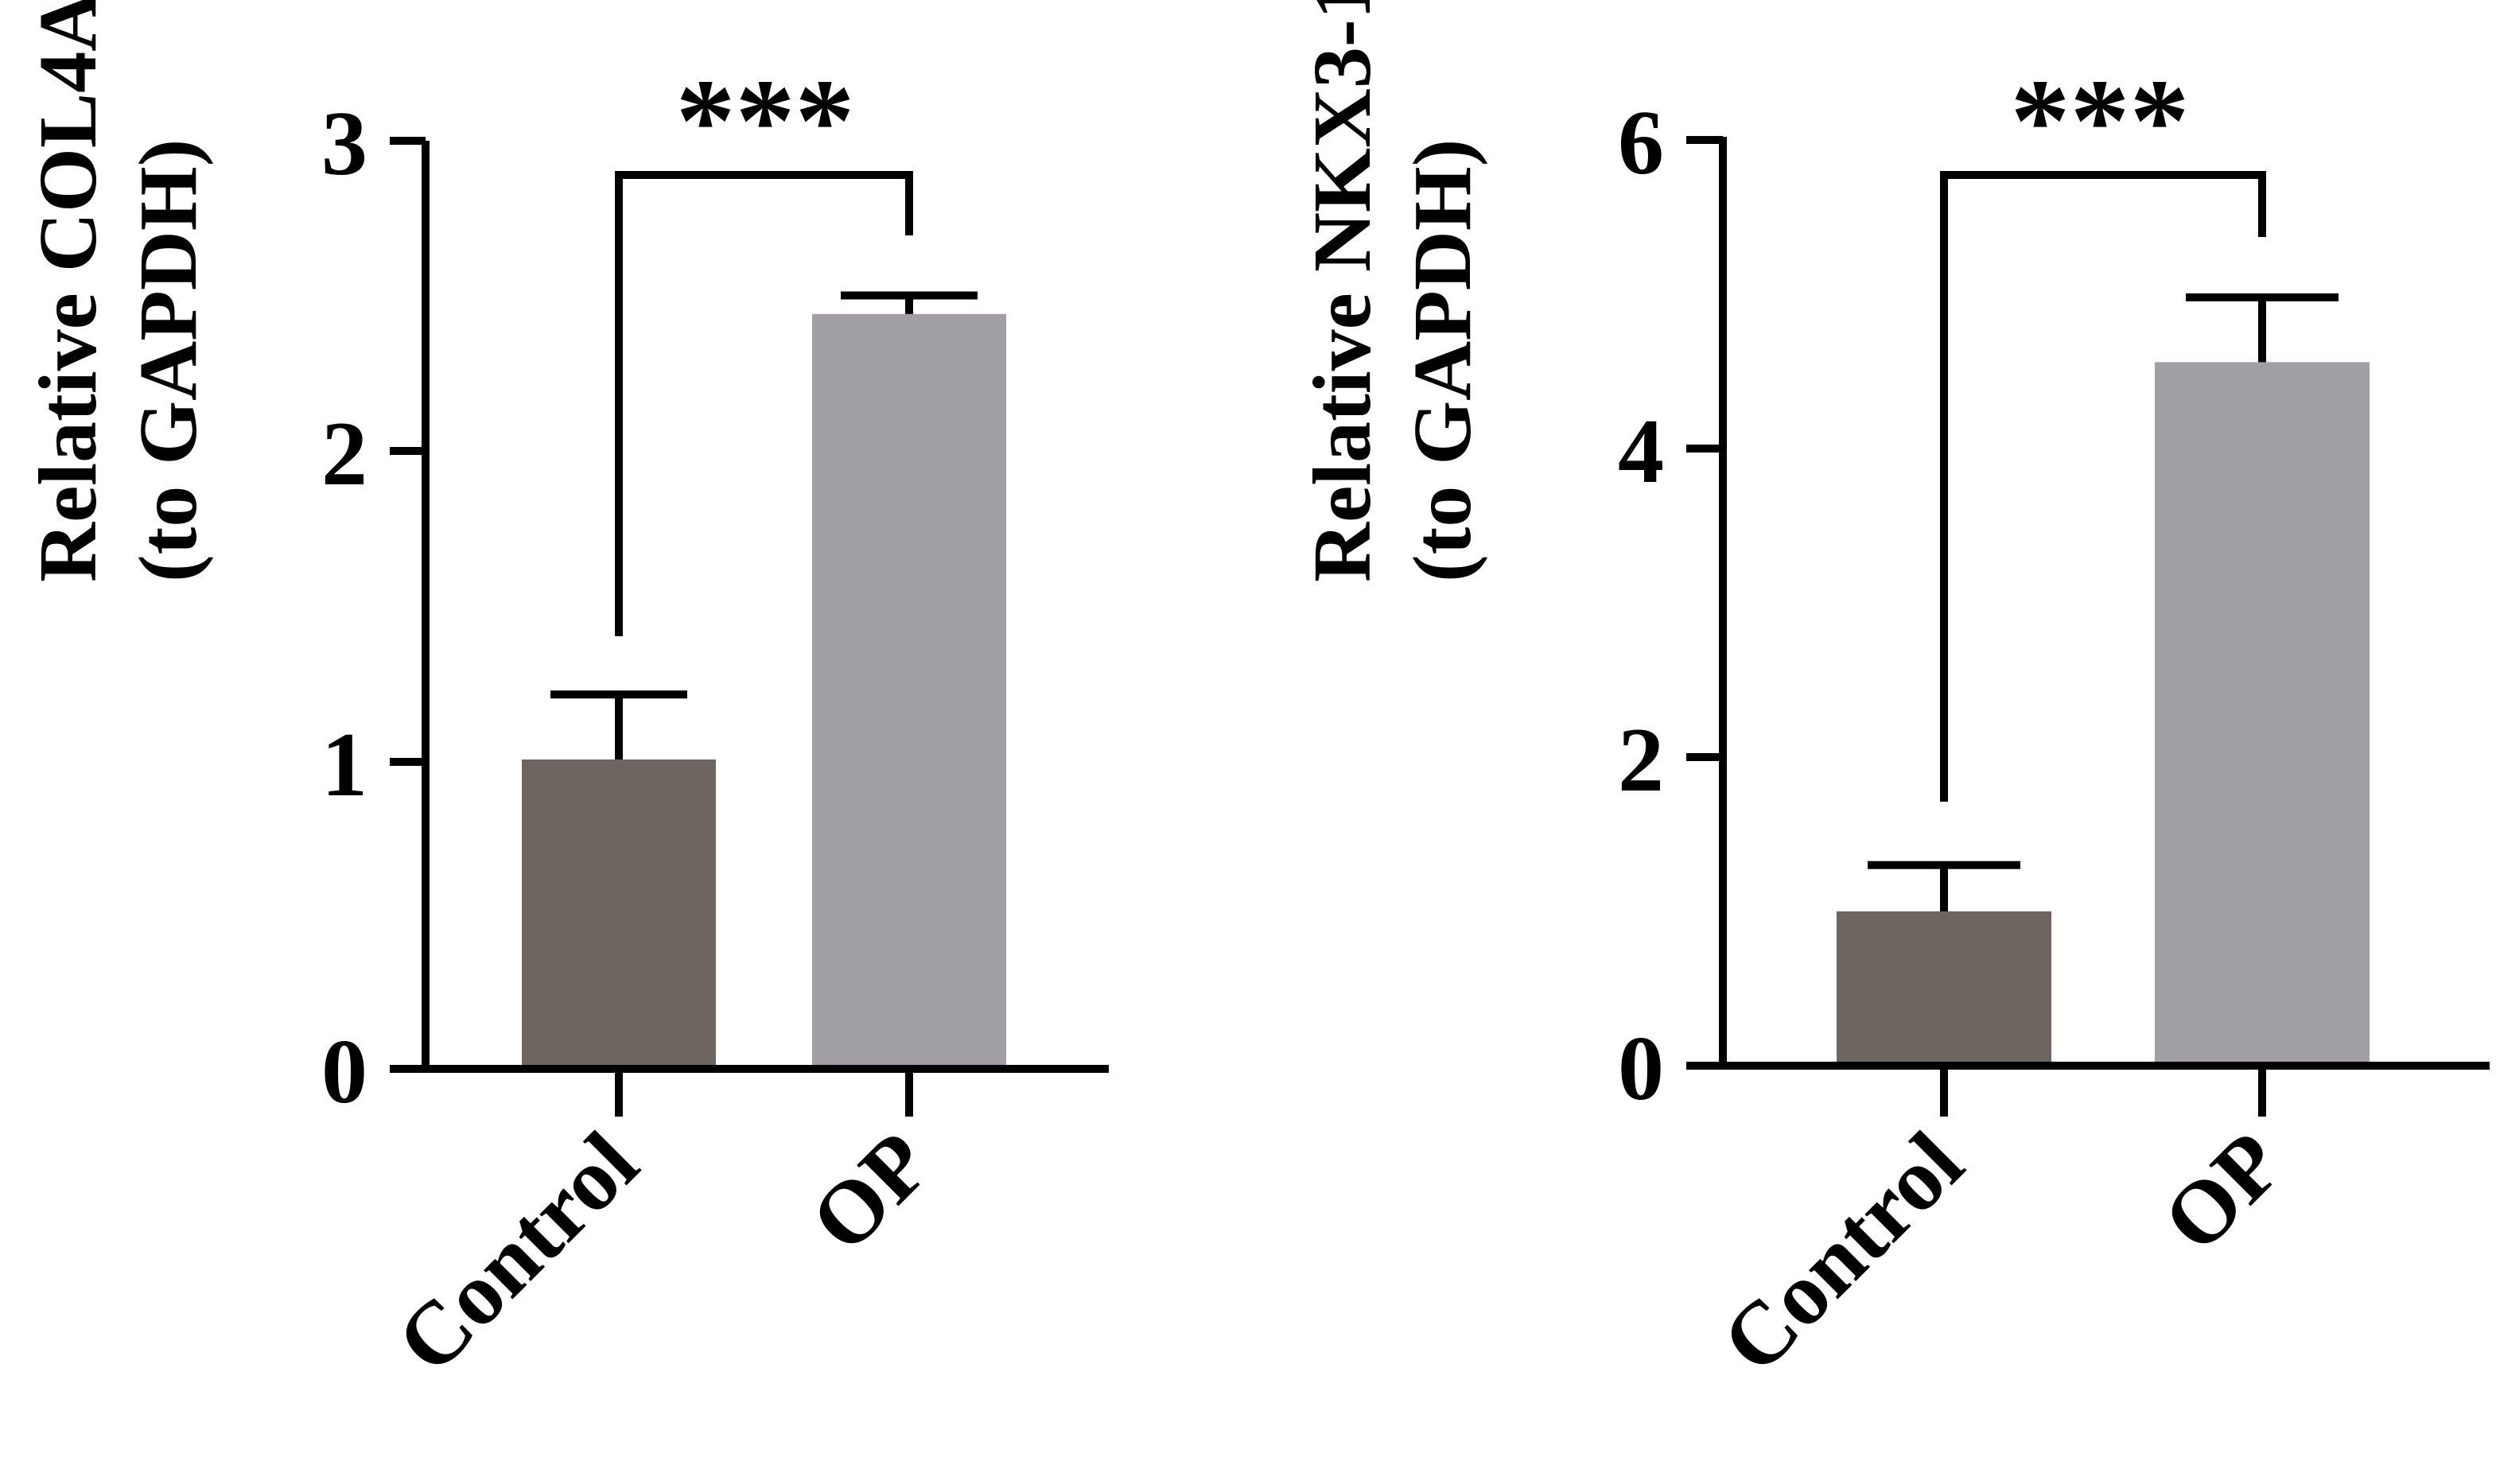  I want to click on y-tick-label: 3, so click(344, 144).